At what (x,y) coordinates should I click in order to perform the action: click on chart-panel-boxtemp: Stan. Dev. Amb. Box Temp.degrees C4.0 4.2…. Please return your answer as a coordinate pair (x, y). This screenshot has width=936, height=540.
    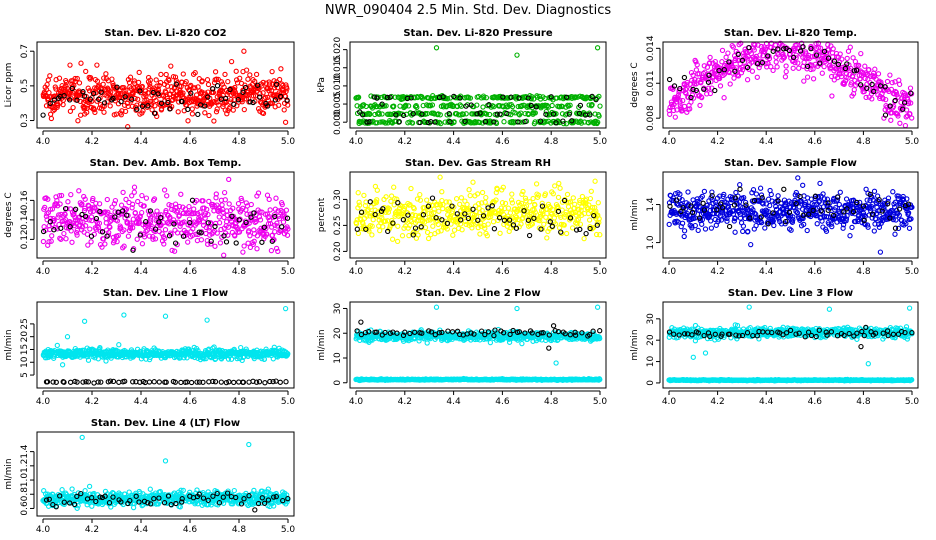
    Looking at the image, I should click on (149, 217).